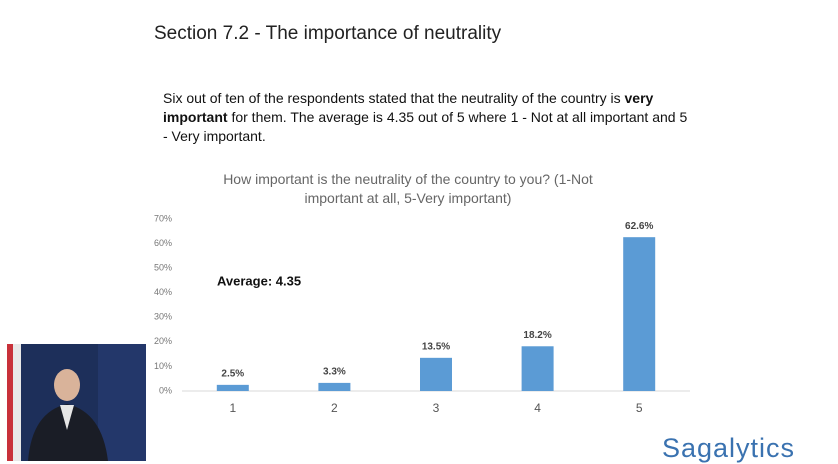  Describe the element at coordinates (163, 366) in the screenshot. I see `y-tick-label: 10%` at that location.